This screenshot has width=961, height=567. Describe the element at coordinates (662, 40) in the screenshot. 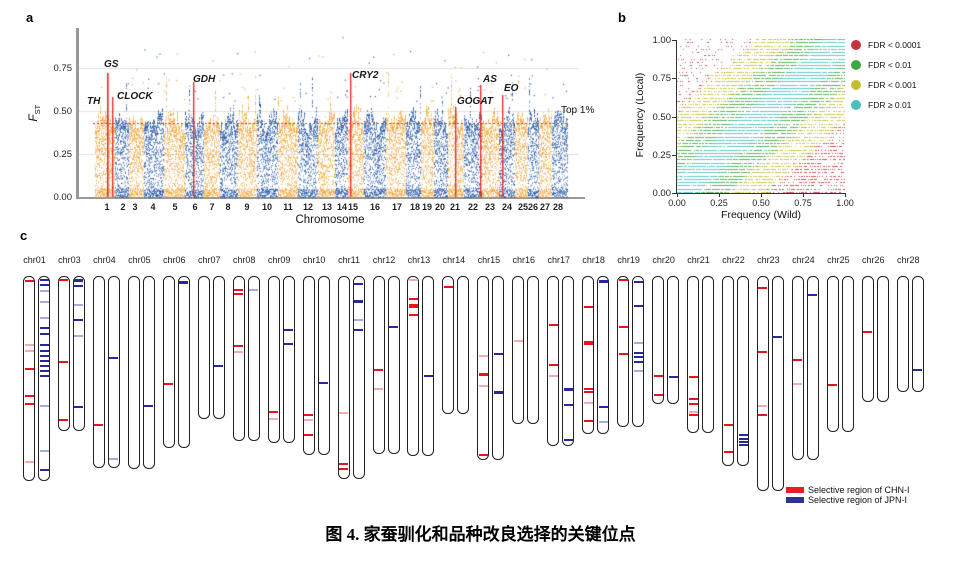

I see `b-y-tick-label: 1.00` at that location.